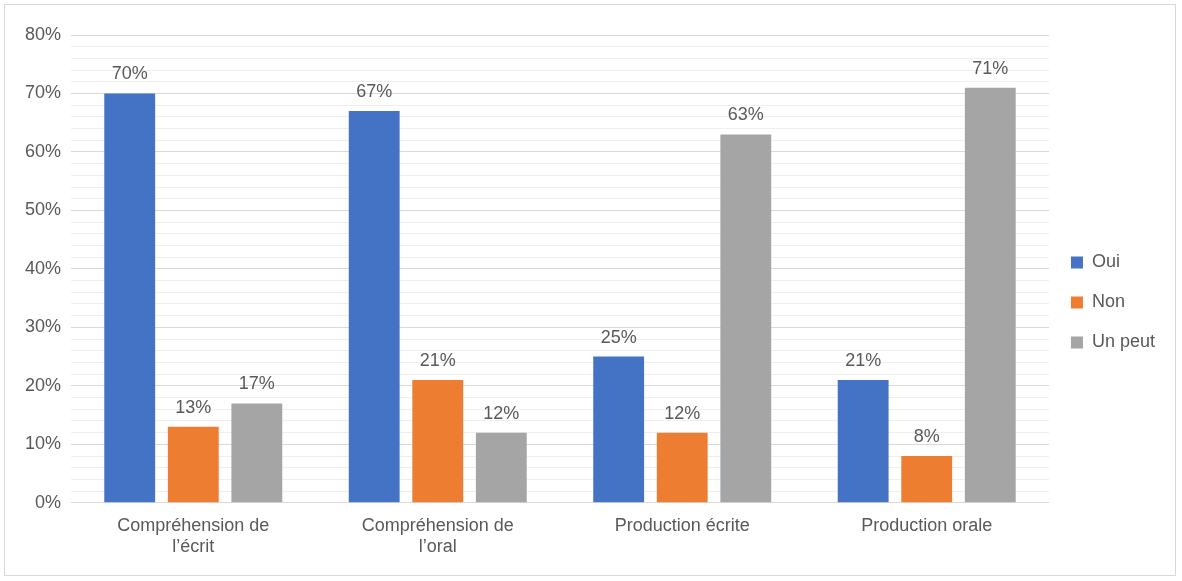 This screenshot has width=1182, height=581. What do you see at coordinates (1105, 261) in the screenshot?
I see `legend-label: Oui` at bounding box center [1105, 261].